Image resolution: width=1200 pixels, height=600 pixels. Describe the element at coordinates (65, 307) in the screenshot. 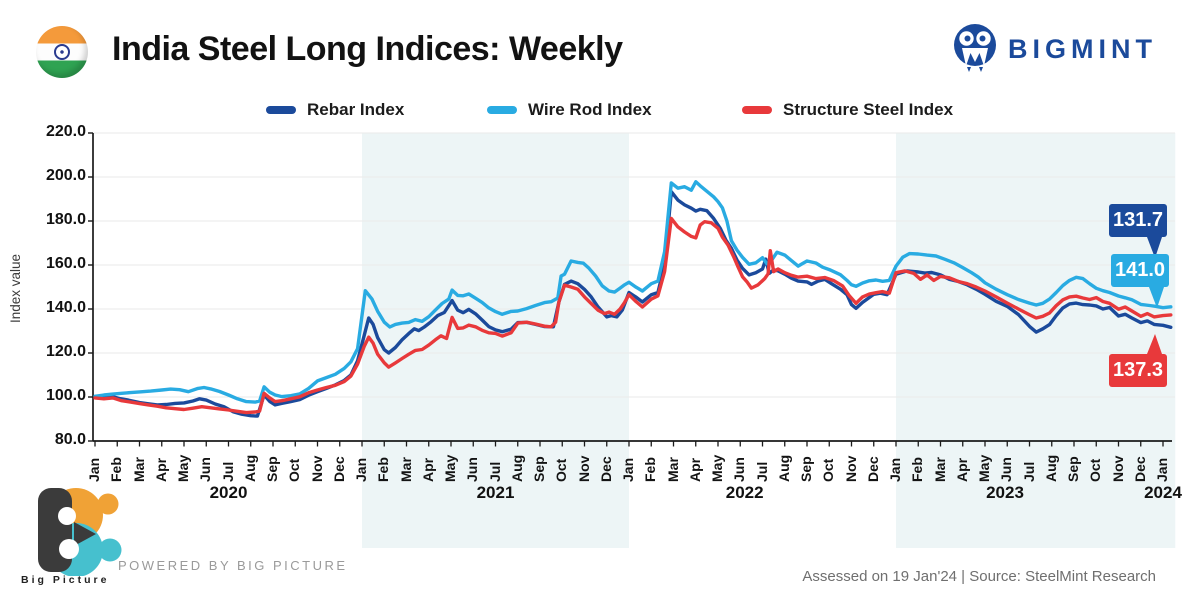

I see `y-tick-label: 140.0` at that location.